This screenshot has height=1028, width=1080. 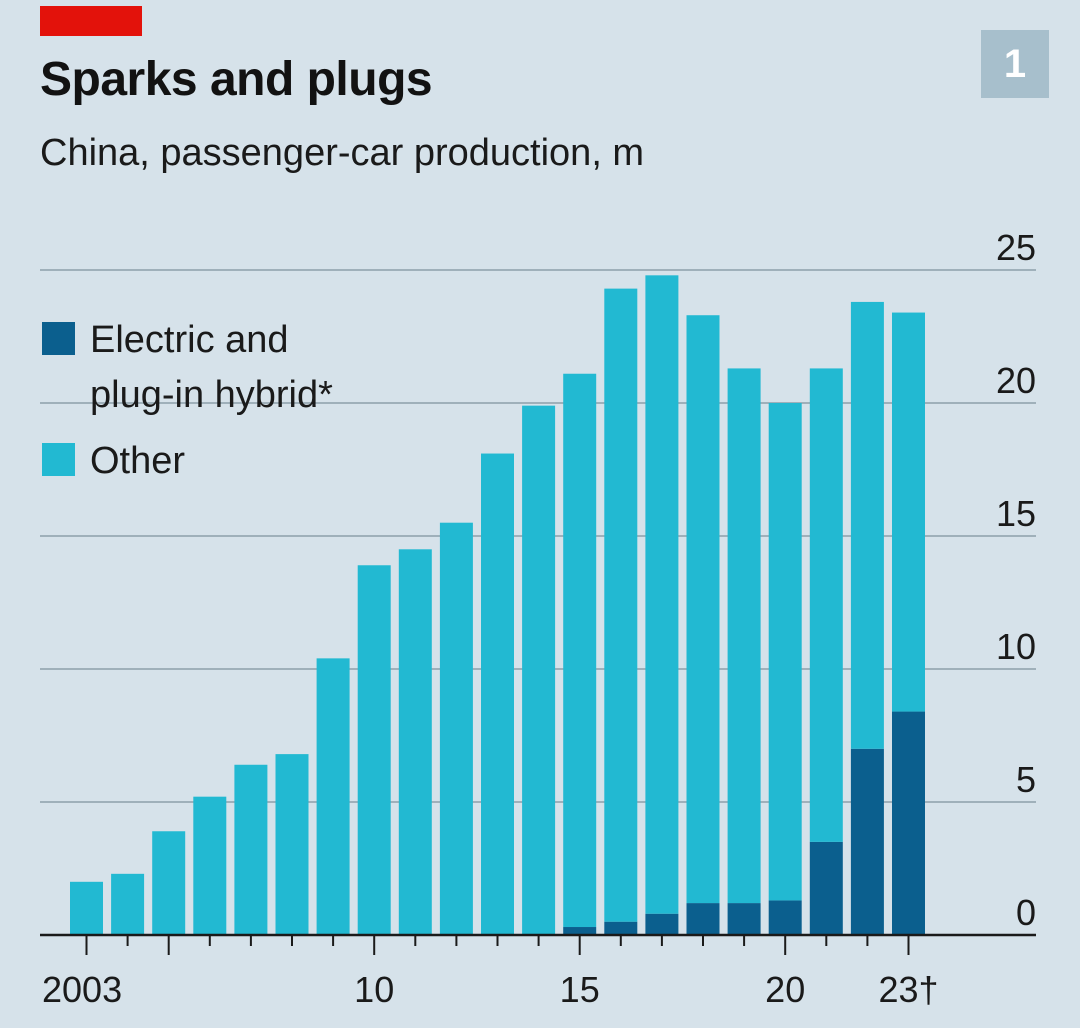 What do you see at coordinates (333, 796) in the screenshot?
I see `bar-other-2009` at bounding box center [333, 796].